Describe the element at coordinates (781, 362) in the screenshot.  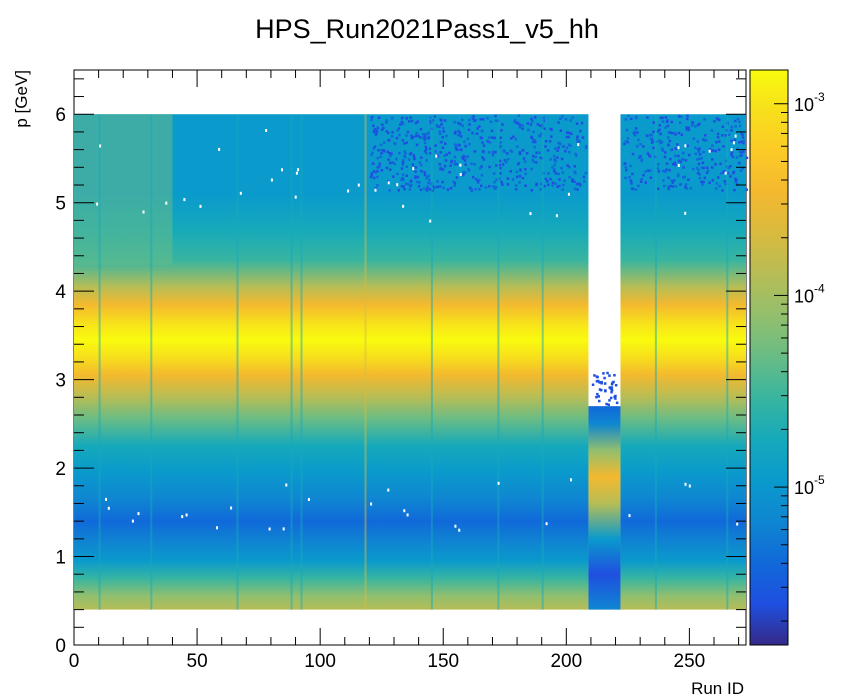
I see `colorbar-ticks` at that location.